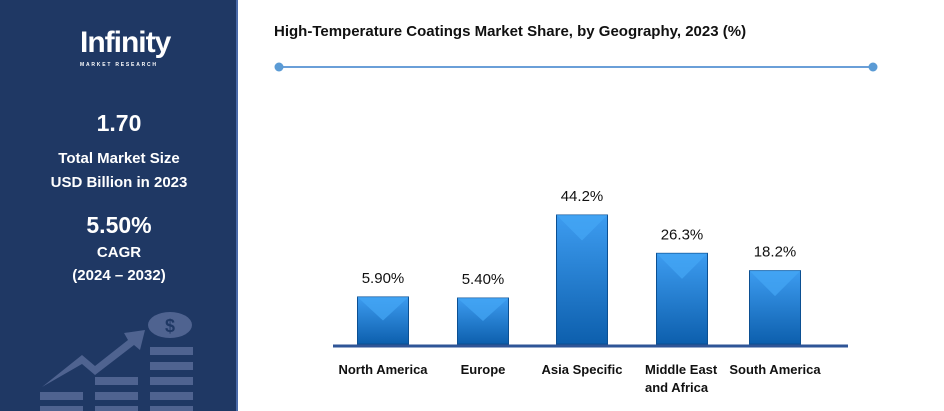 The height and width of the screenshot is (411, 944). I want to click on data-label: 26.3%, so click(682, 234).